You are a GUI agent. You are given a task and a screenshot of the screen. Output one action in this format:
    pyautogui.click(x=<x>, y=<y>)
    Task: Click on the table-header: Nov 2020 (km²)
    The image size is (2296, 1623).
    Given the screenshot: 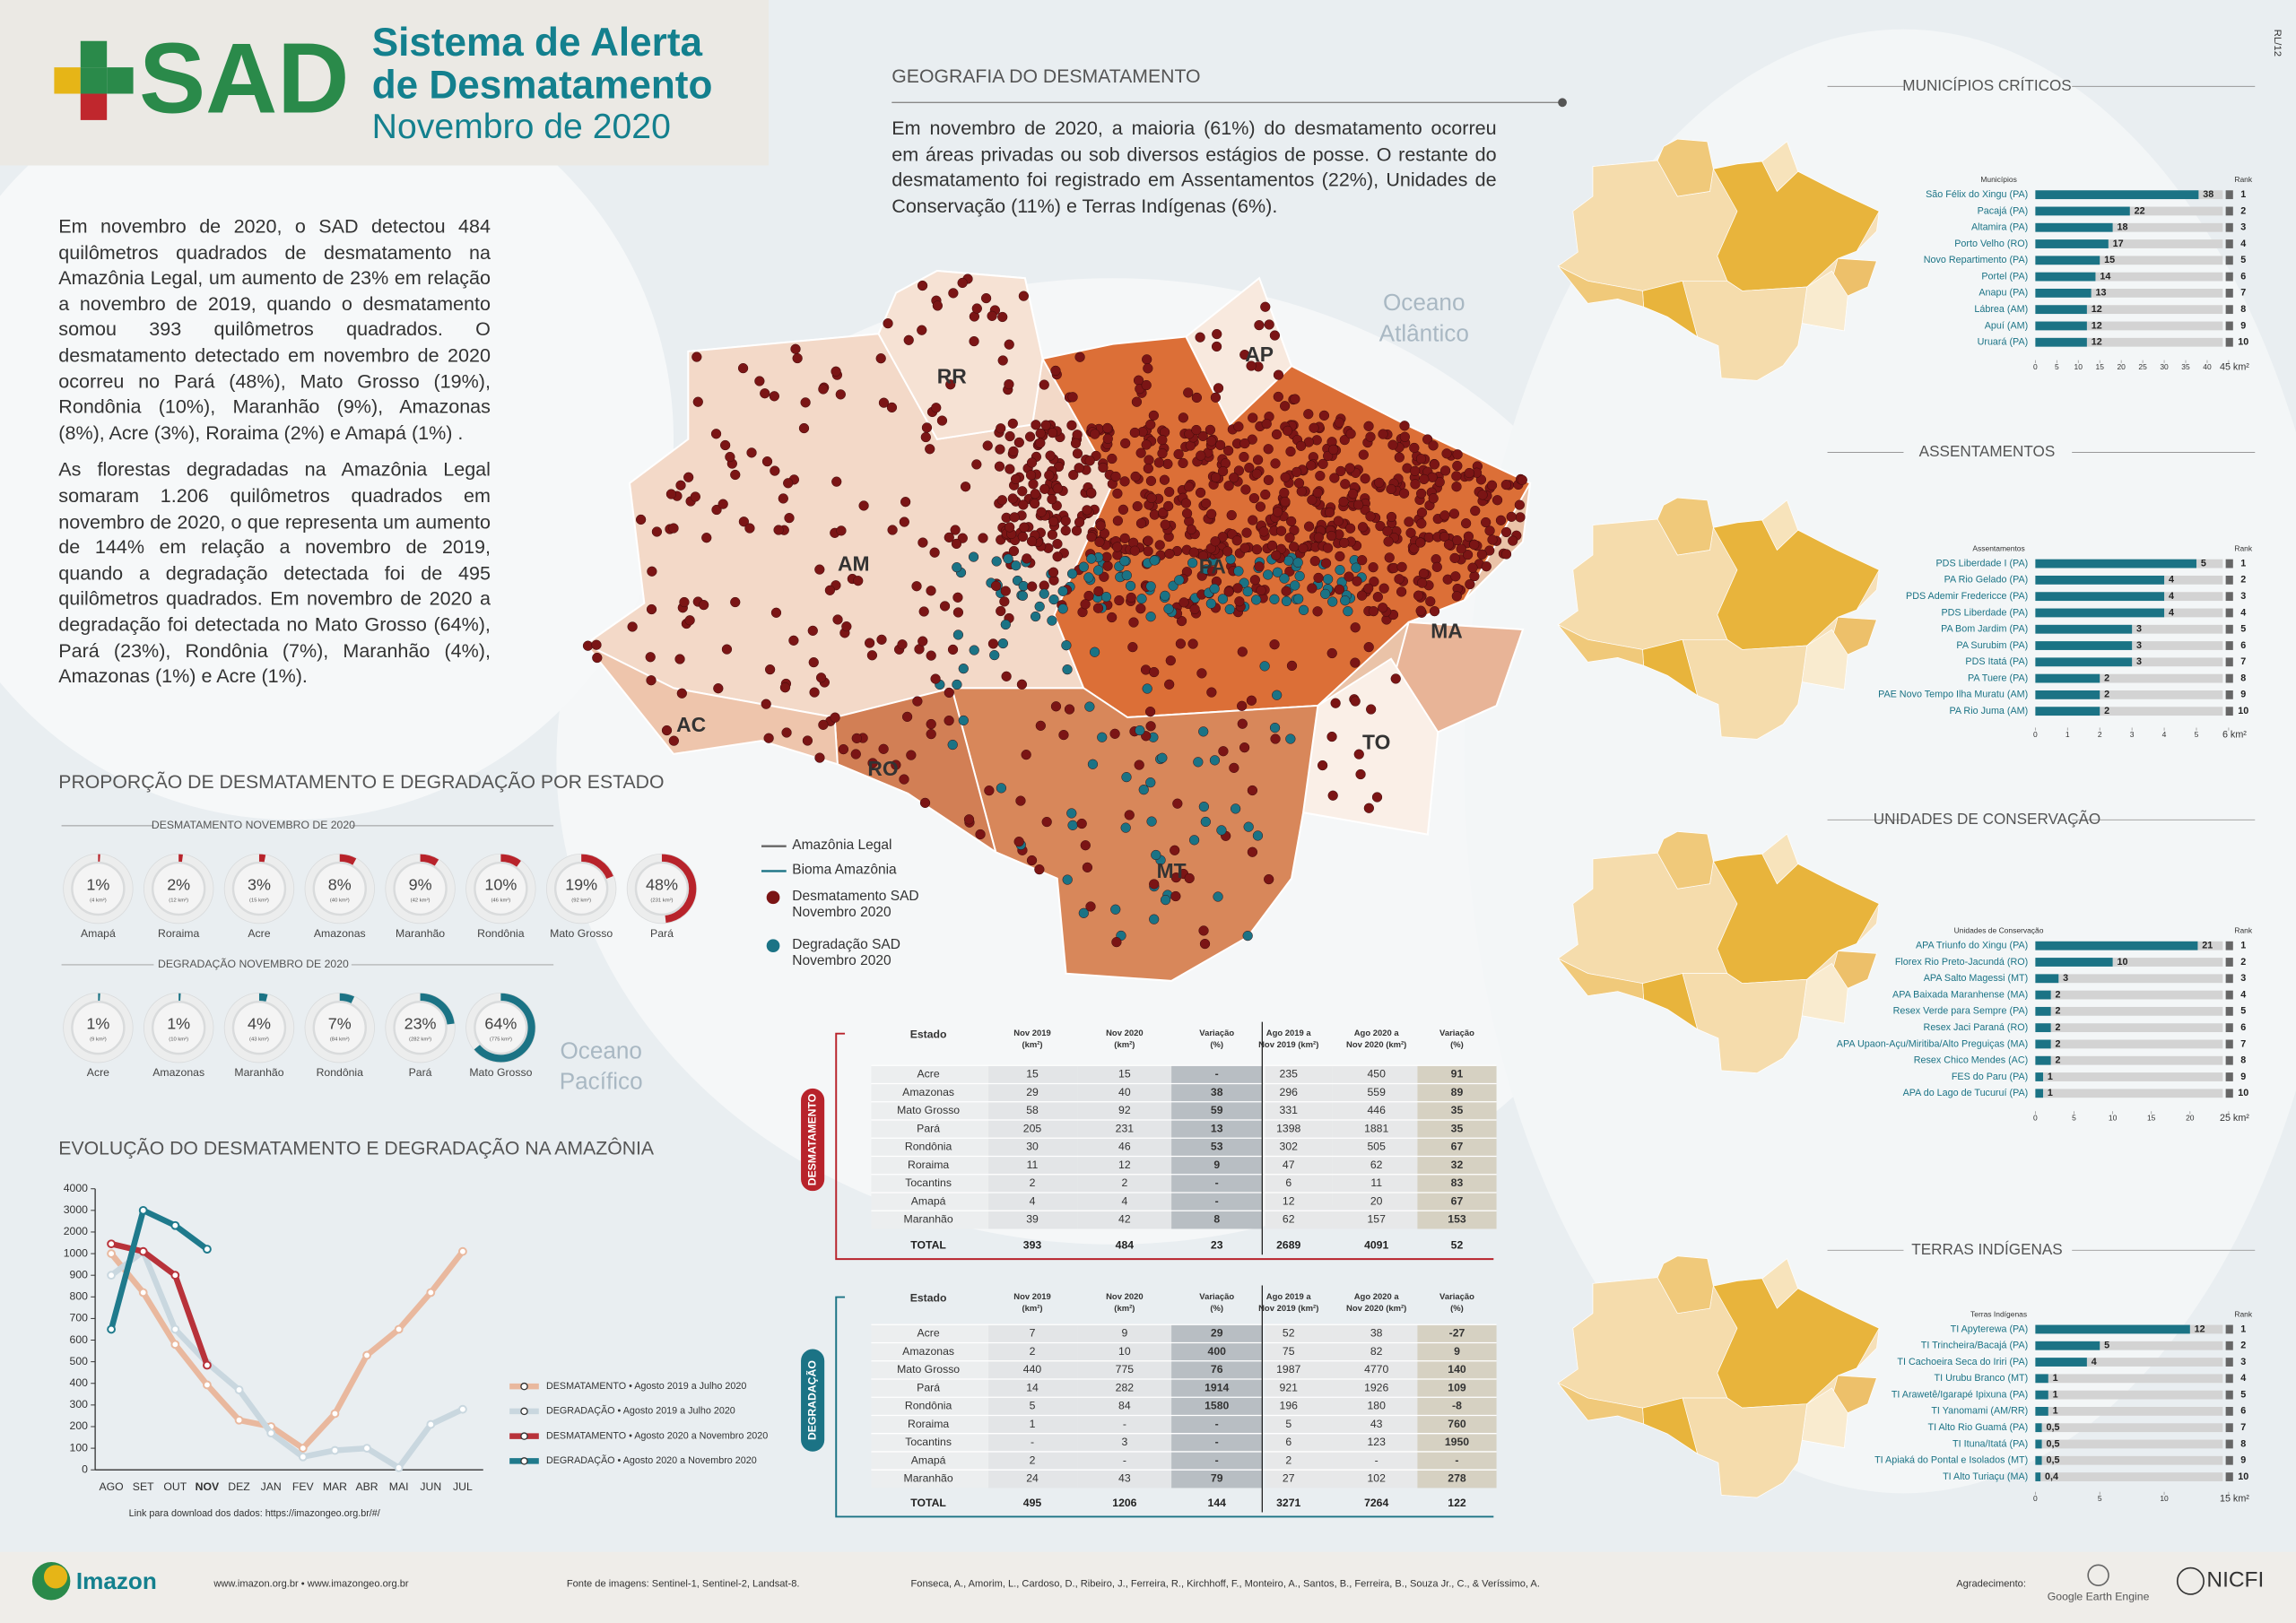 What is the action you would take?
    pyautogui.click(x=1376, y=1309)
    